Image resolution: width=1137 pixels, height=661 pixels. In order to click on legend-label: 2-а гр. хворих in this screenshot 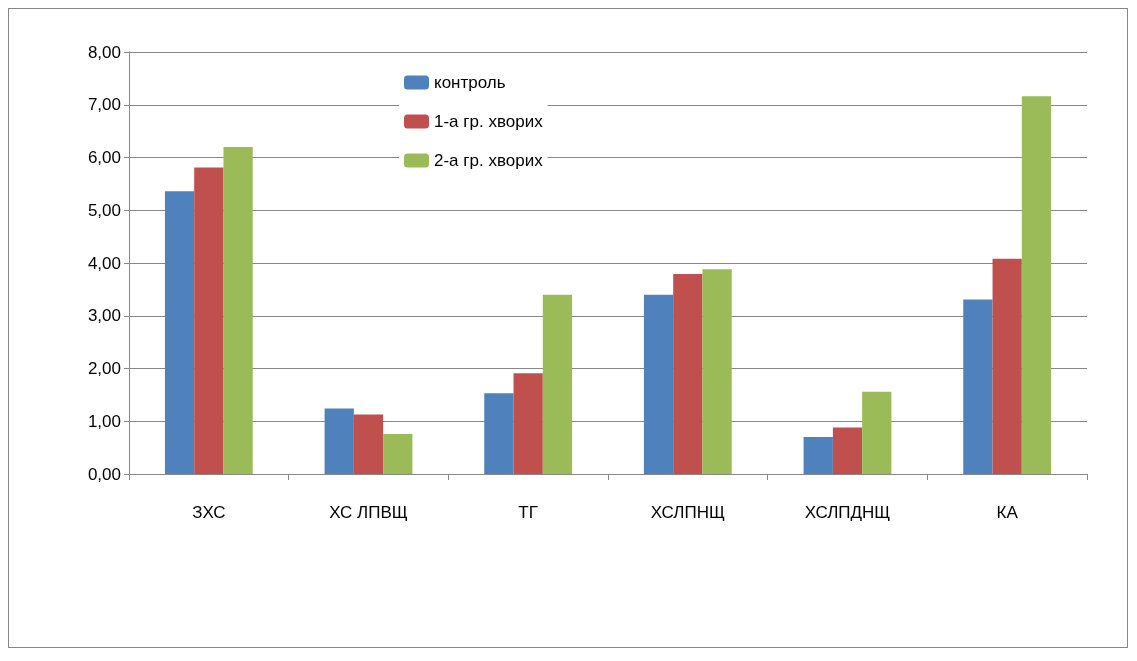, I will do `click(489, 160)`.